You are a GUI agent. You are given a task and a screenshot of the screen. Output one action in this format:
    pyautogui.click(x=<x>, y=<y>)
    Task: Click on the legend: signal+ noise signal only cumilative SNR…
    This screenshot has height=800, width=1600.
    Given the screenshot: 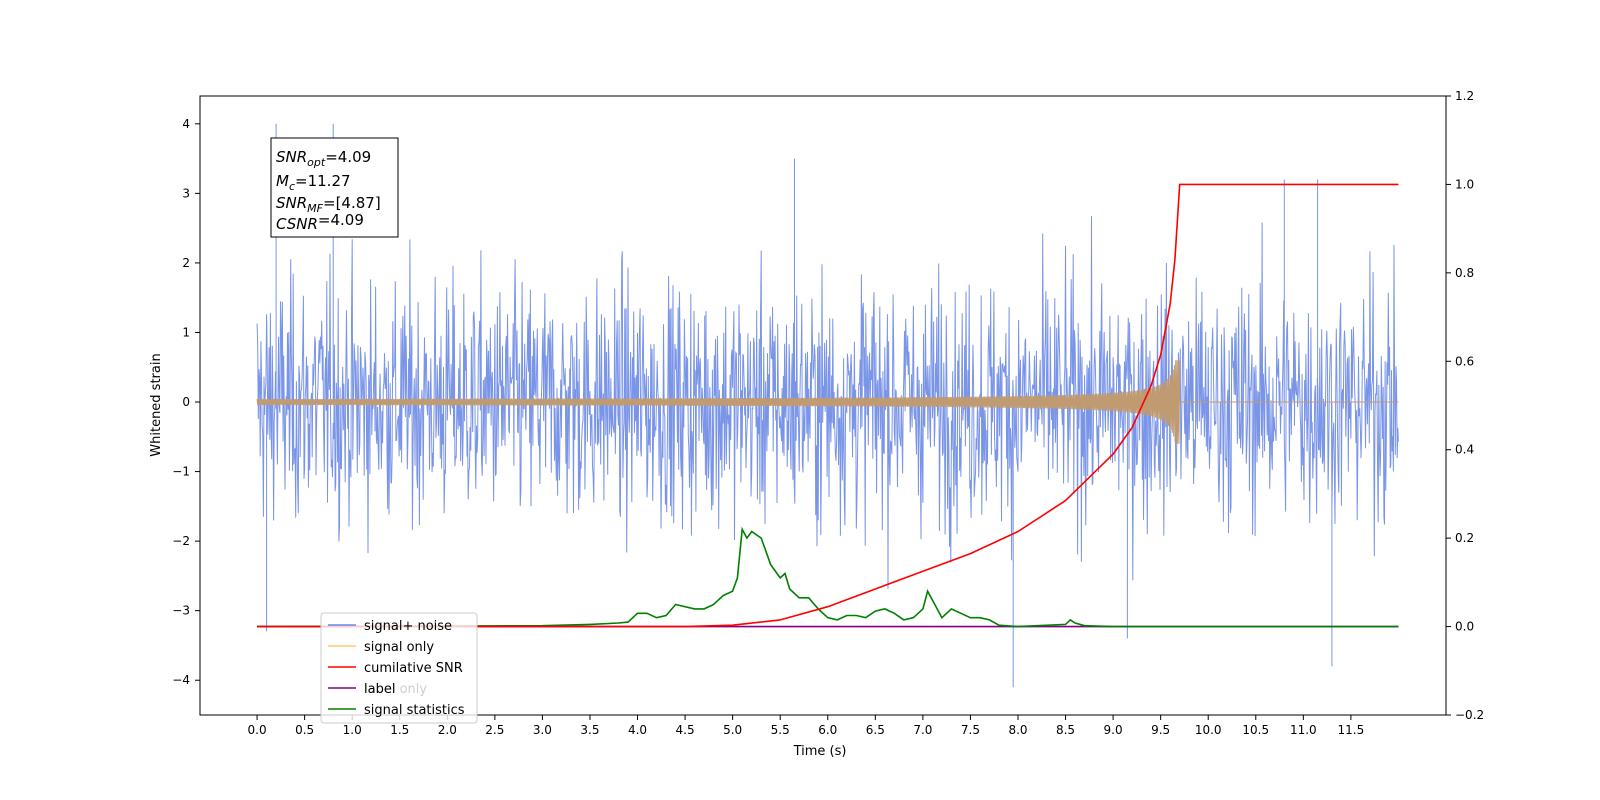 What is the action you would take?
    pyautogui.click(x=399, y=668)
    